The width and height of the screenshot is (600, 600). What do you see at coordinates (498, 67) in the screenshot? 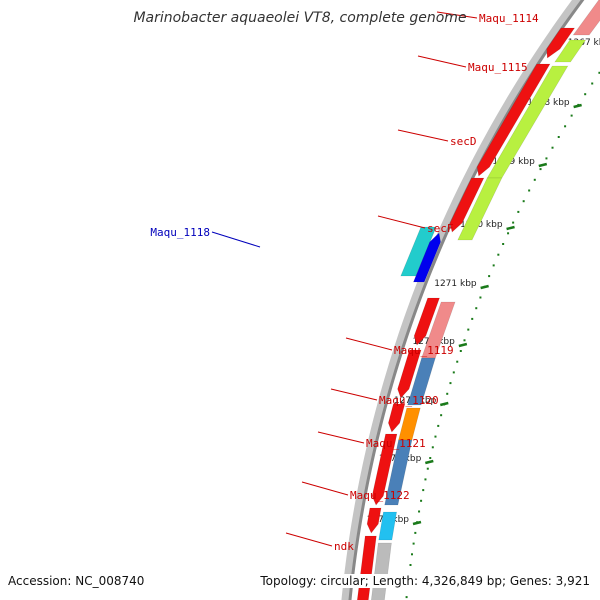
I see `gene-label: Maqu_1115` at bounding box center [498, 67].